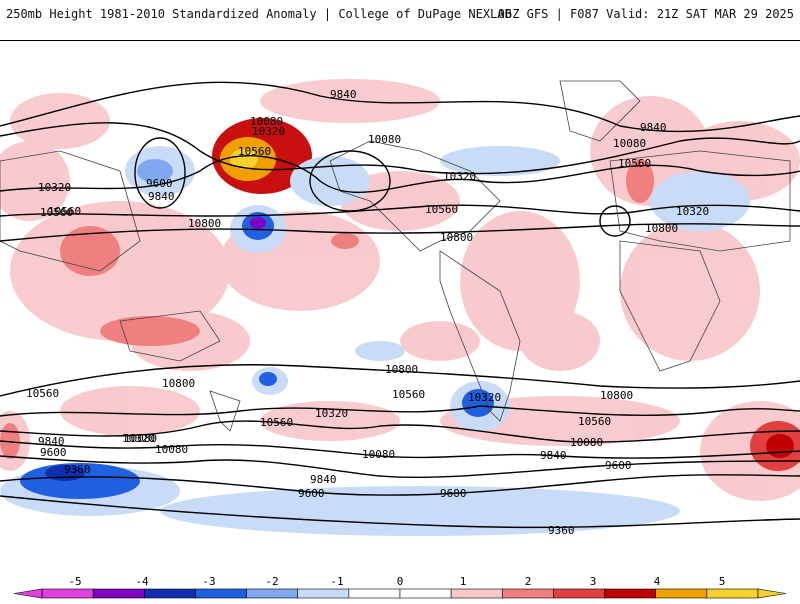 The image size is (800, 604). What do you see at coordinates (28, 593) in the screenshot?
I see `colorbar-min-arrow` at bounding box center [28, 593].